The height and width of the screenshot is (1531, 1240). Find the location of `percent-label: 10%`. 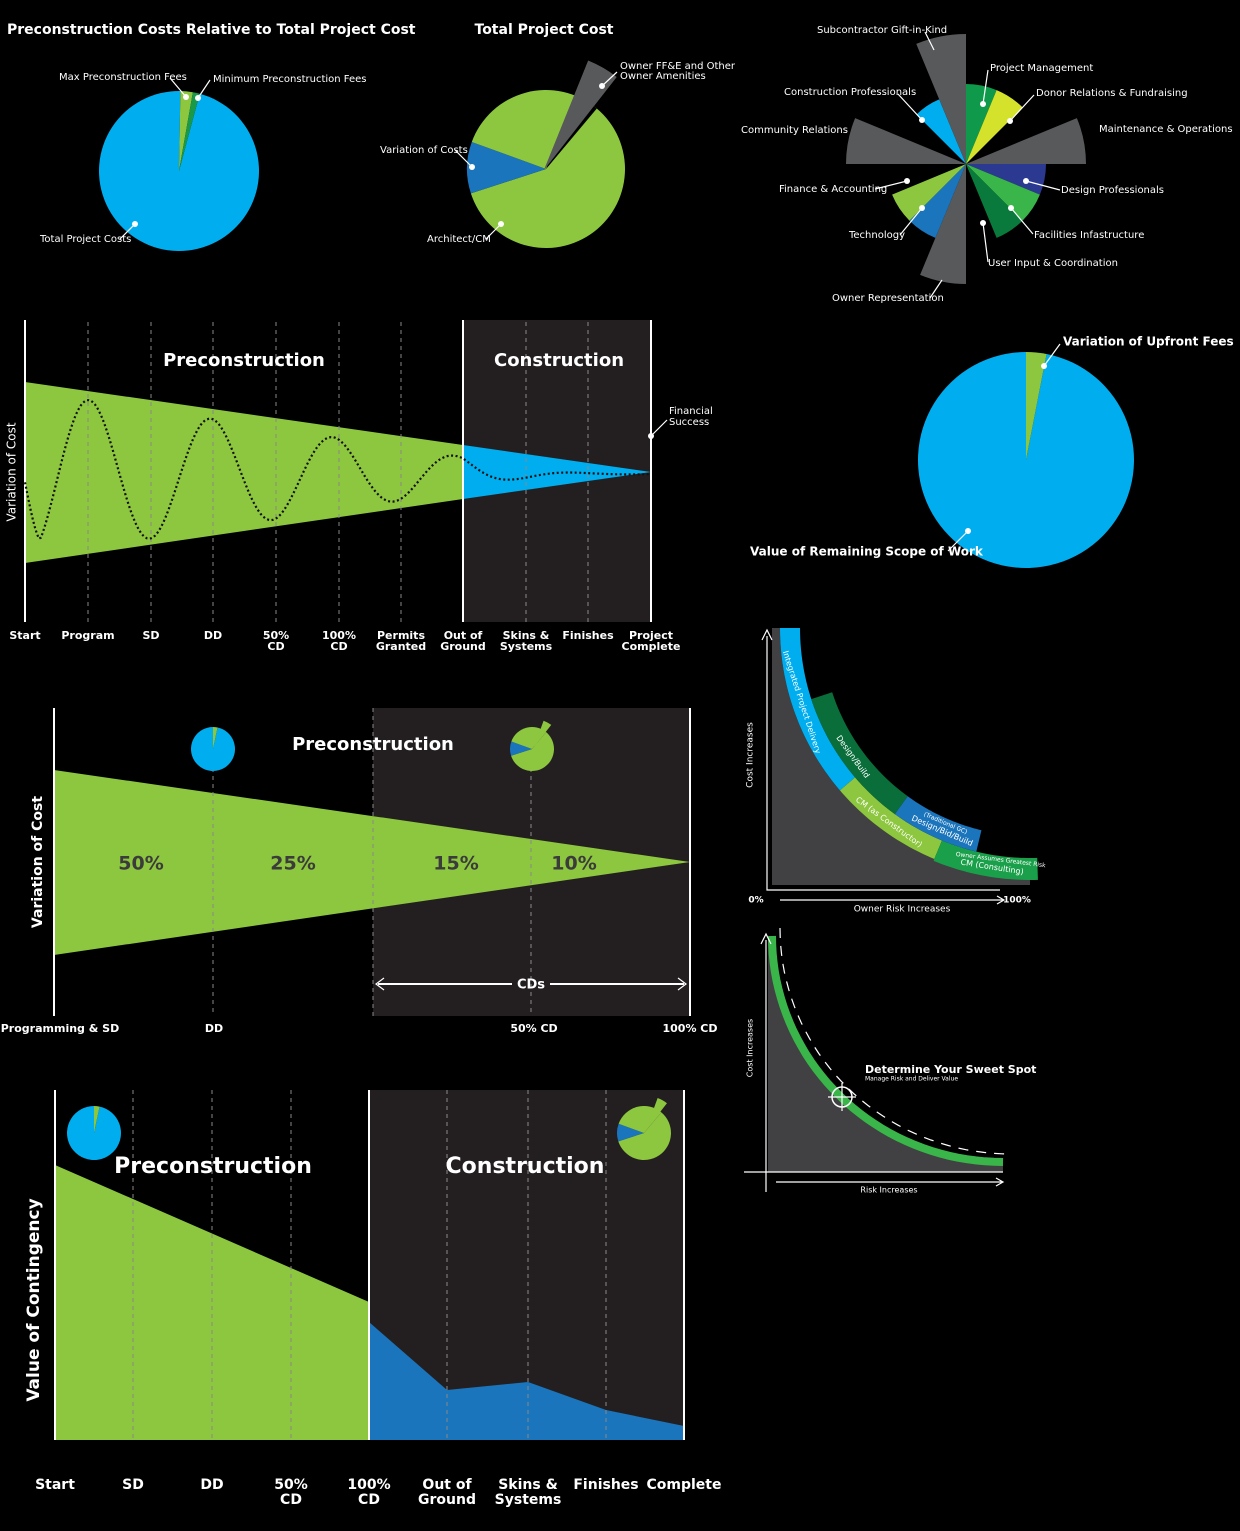

percent-label: 10% is located at coordinates (573, 864).